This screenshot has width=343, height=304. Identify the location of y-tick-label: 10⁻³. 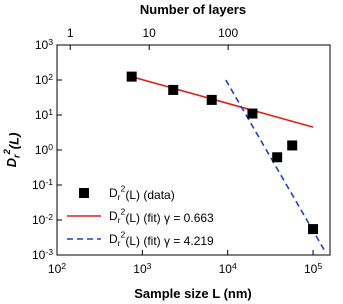
(42, 254).